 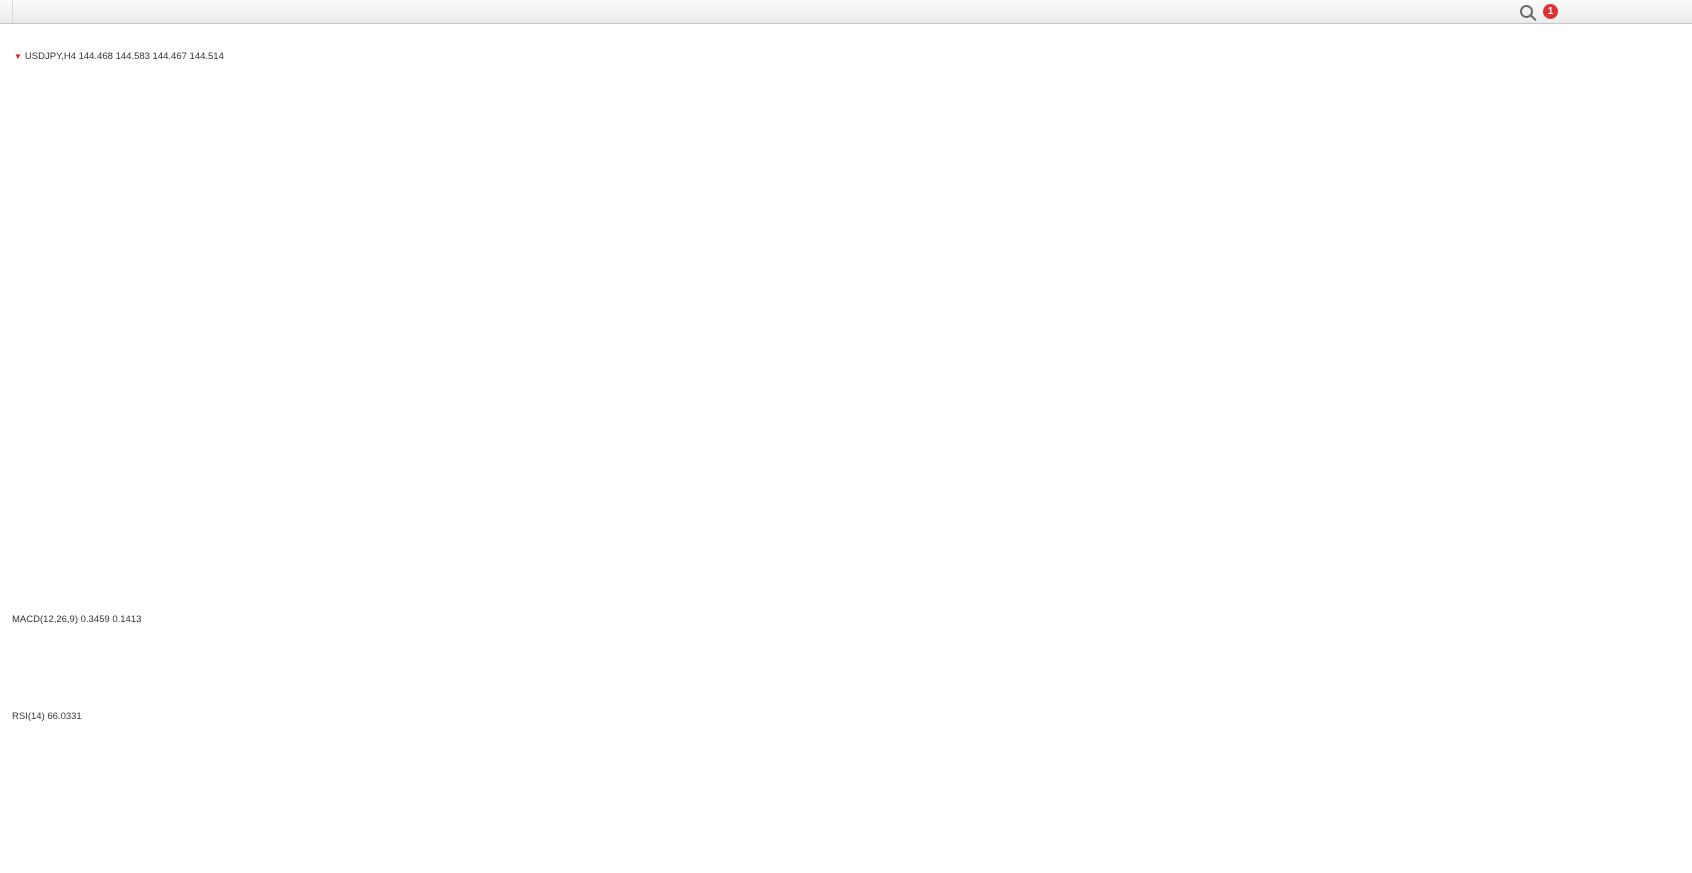 What do you see at coordinates (1526, 11) in the screenshot?
I see `search-icon` at bounding box center [1526, 11].